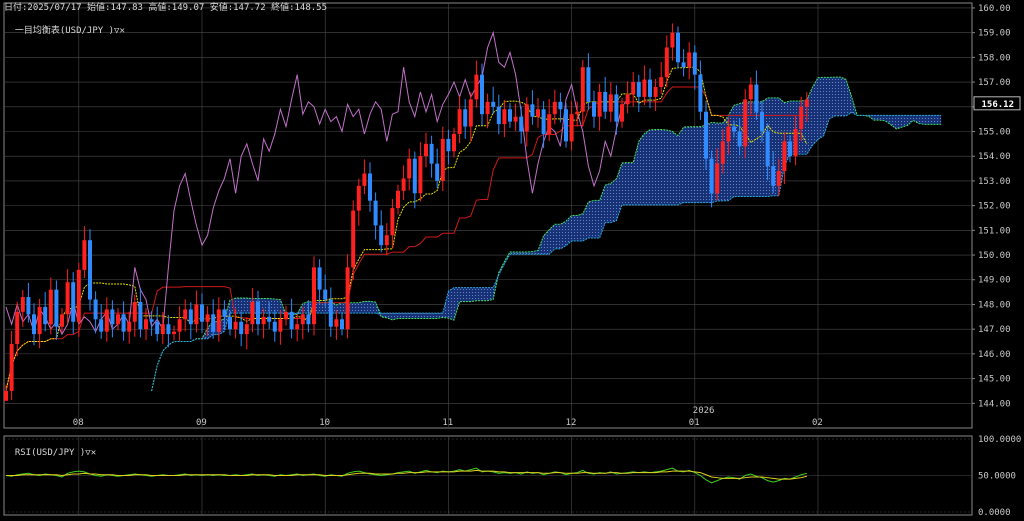 Image resolution: width=1024 pixels, height=521 pixels. Describe the element at coordinates (324, 423) in the screenshot. I see `month-label: 10` at that location.